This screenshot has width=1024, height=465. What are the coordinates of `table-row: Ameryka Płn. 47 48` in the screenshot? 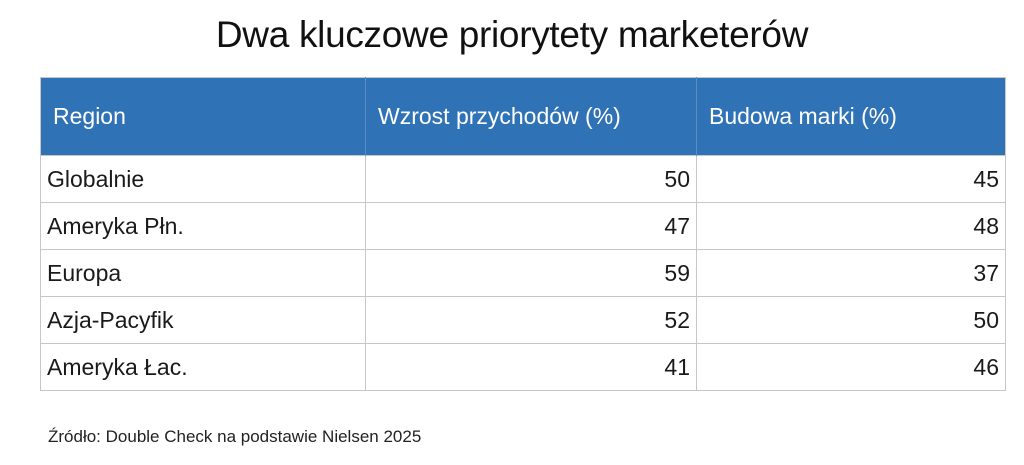 It's located at (523, 226).